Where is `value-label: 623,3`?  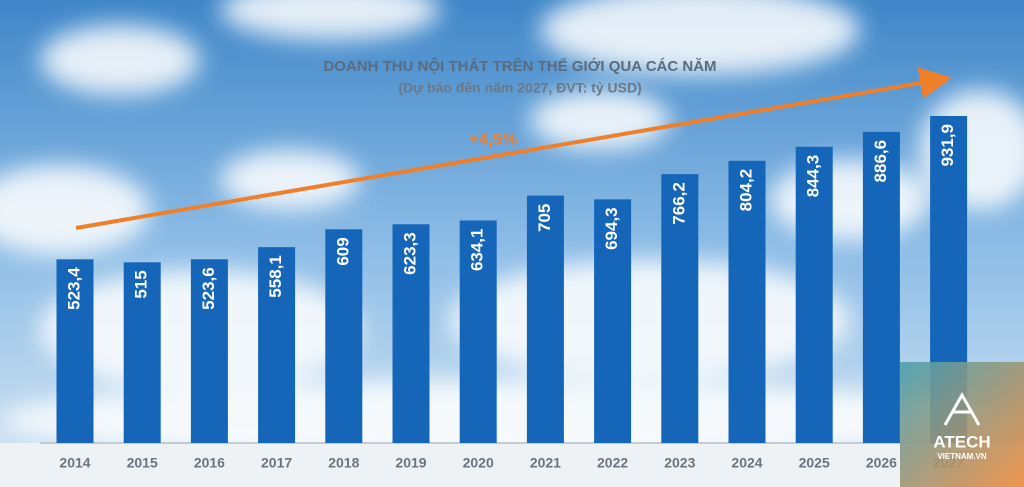
value-label: 623,3 is located at coordinates (409, 253).